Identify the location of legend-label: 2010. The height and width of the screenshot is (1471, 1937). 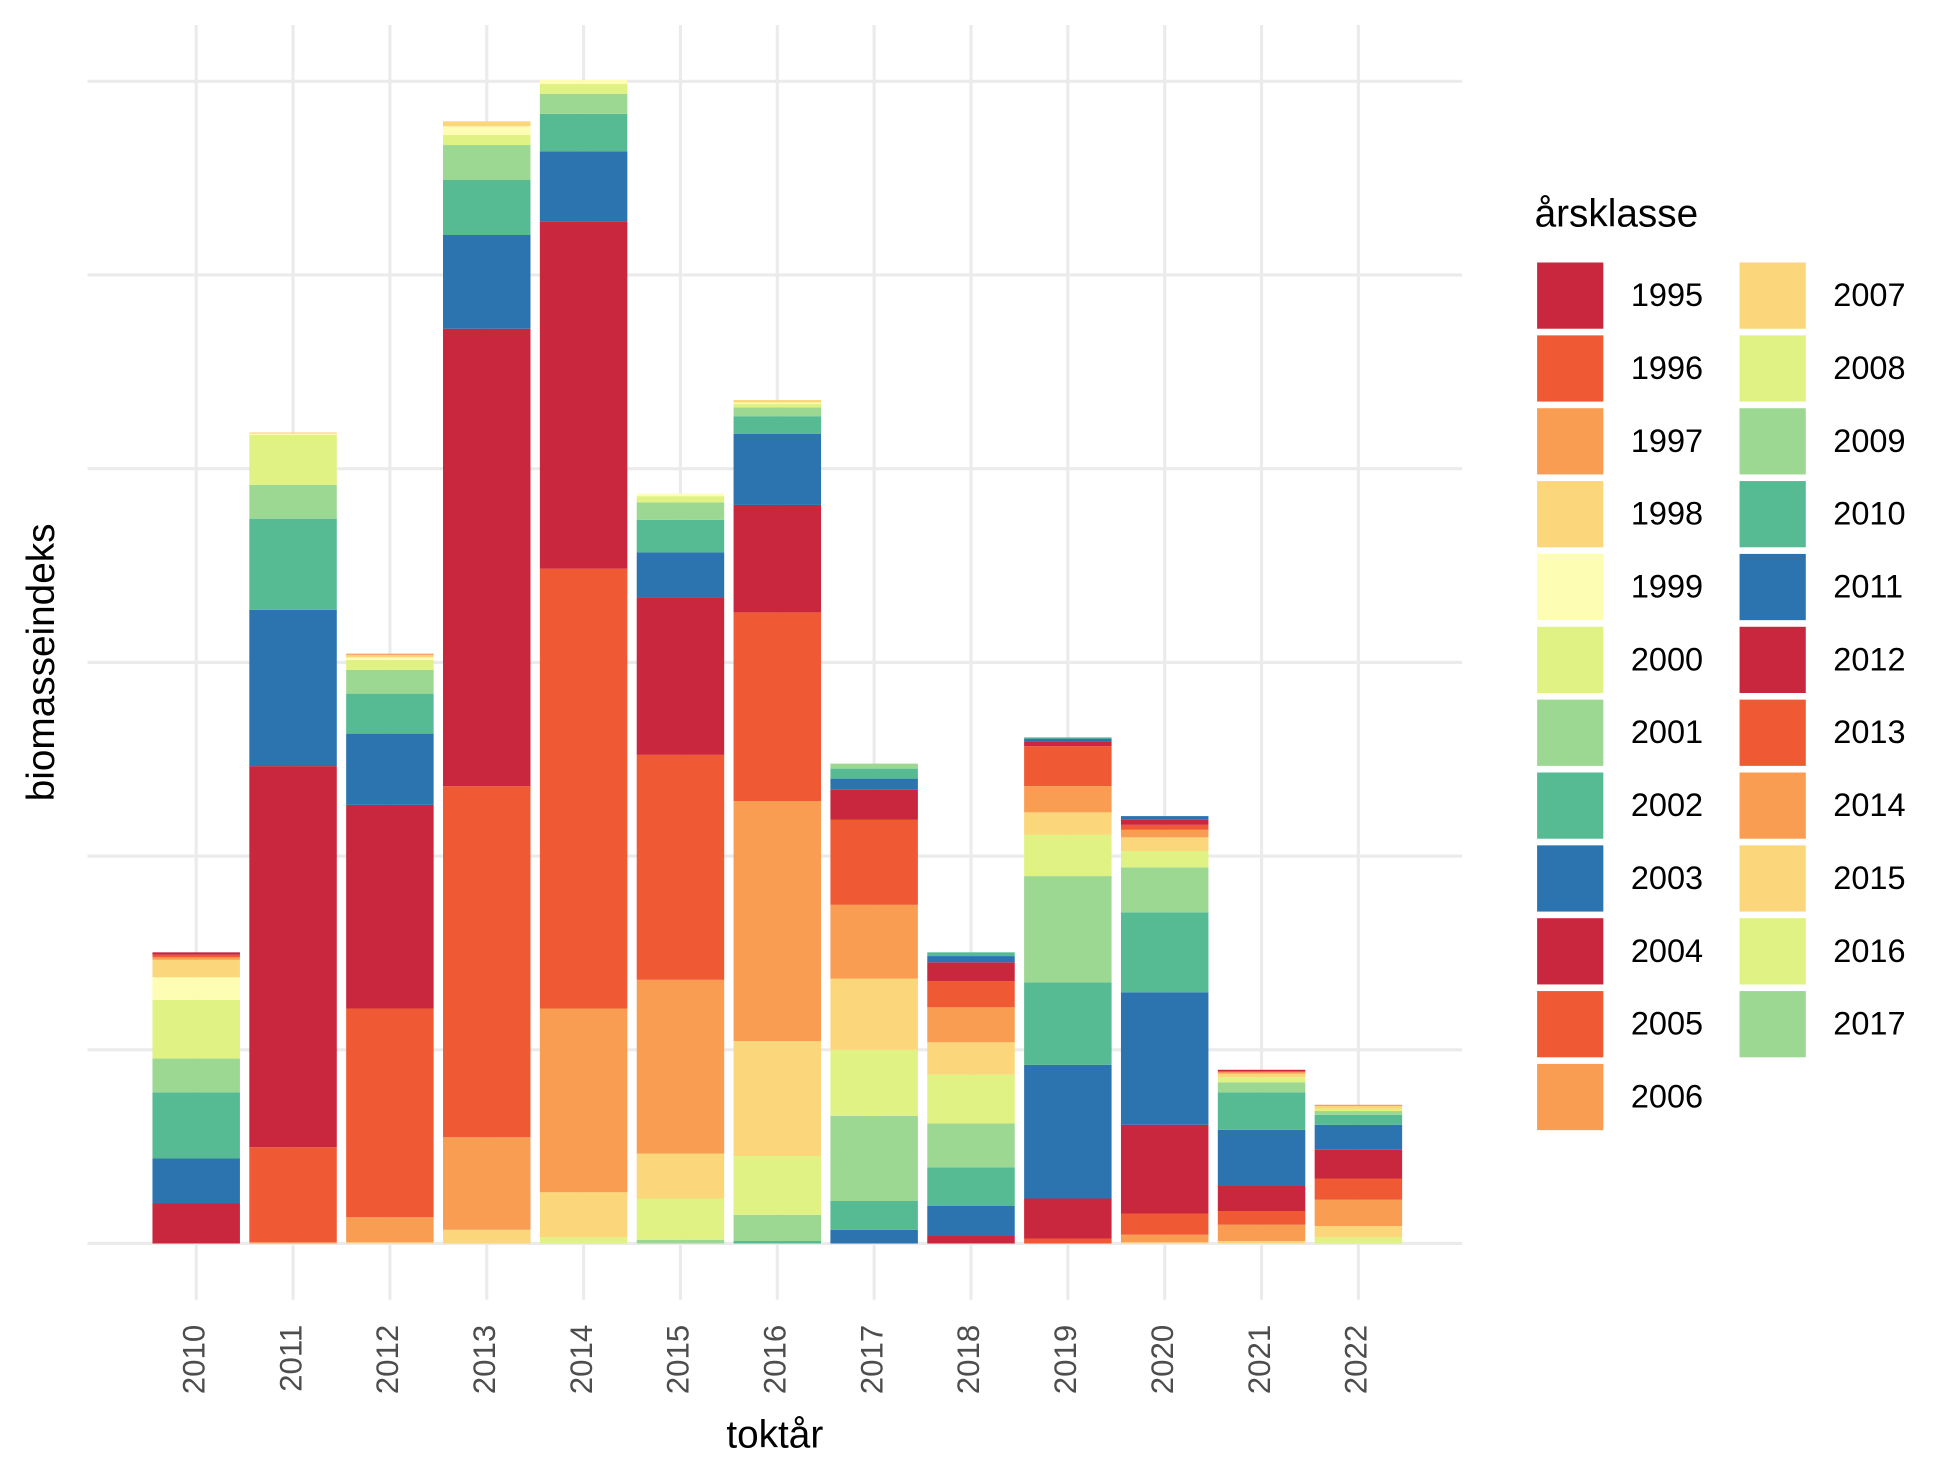
(1869, 514).